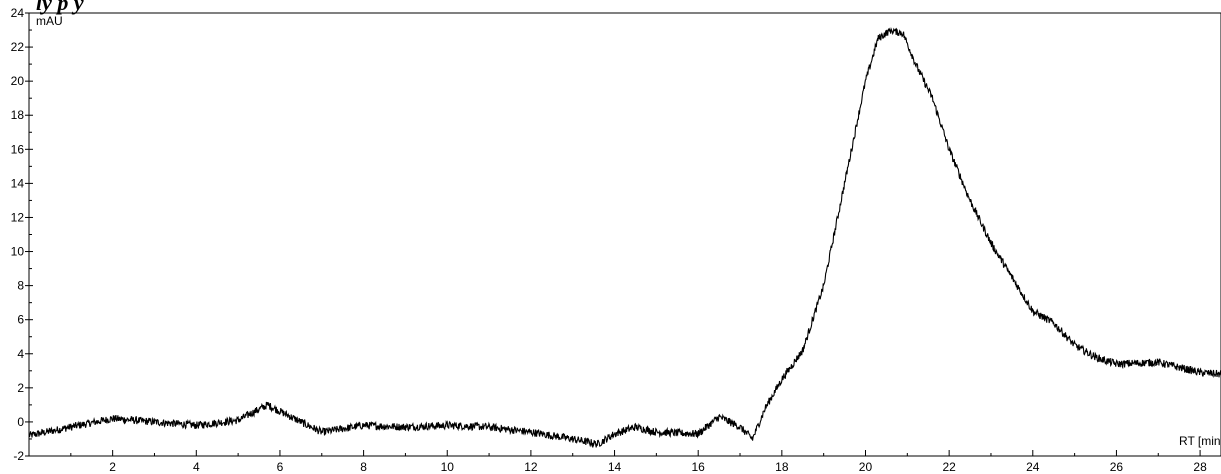 The height and width of the screenshot is (474, 1221). I want to click on top-title-fragment: ly p y, so click(60, 7).